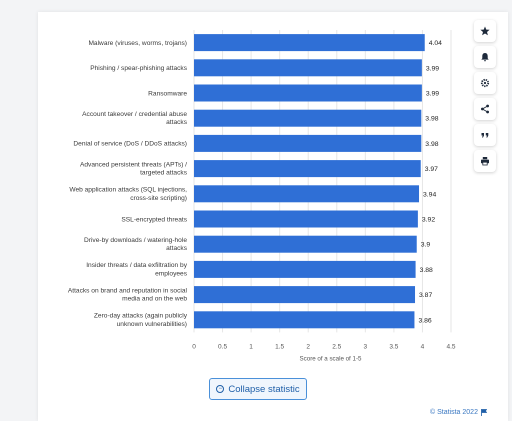  Describe the element at coordinates (429, 194) in the screenshot. I see `data-label: 3.94` at that location.